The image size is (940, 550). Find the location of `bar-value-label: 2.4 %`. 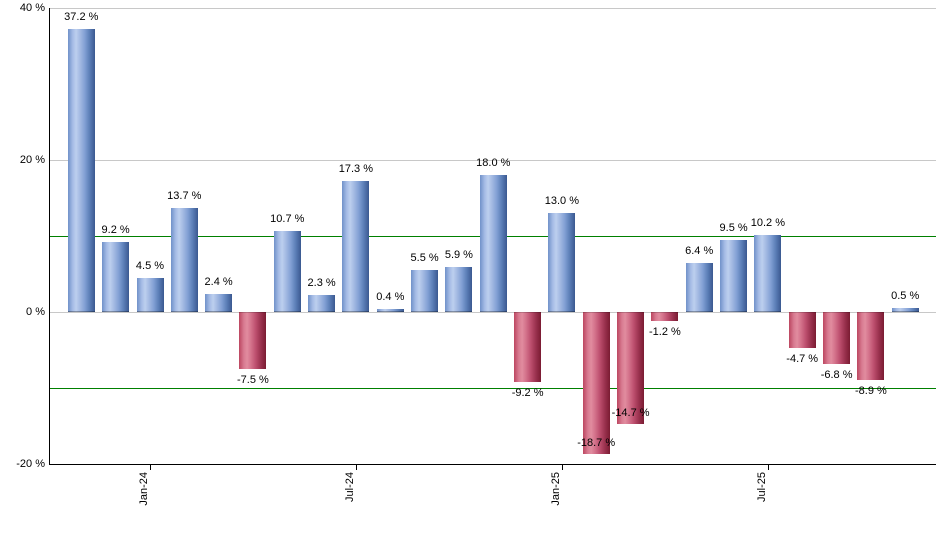

bar-value-label: 2.4 % is located at coordinates (218, 281).